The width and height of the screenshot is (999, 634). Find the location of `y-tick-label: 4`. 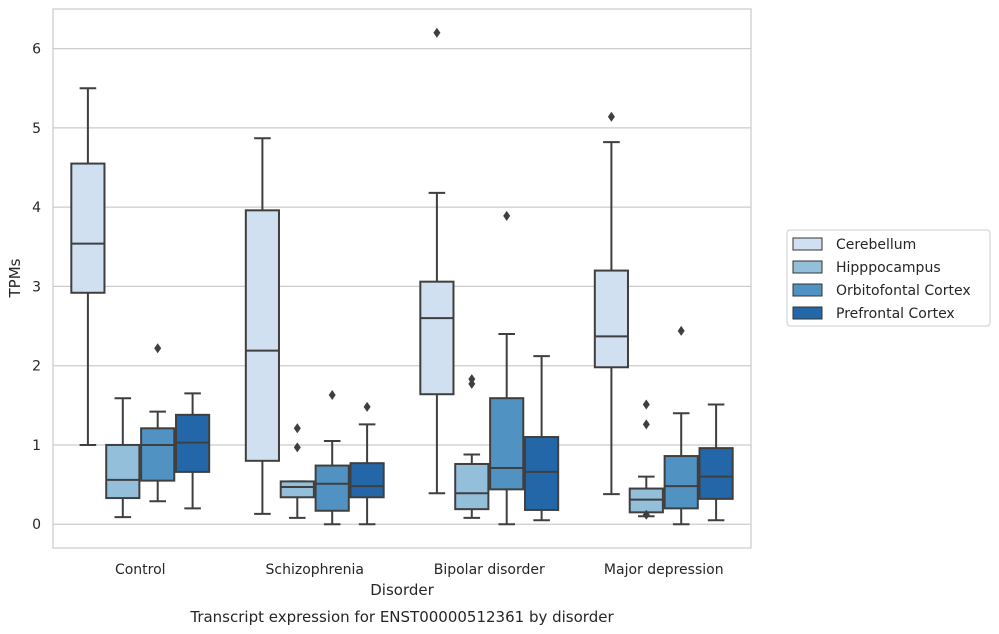

y-tick-label: 4 is located at coordinates (36, 208).